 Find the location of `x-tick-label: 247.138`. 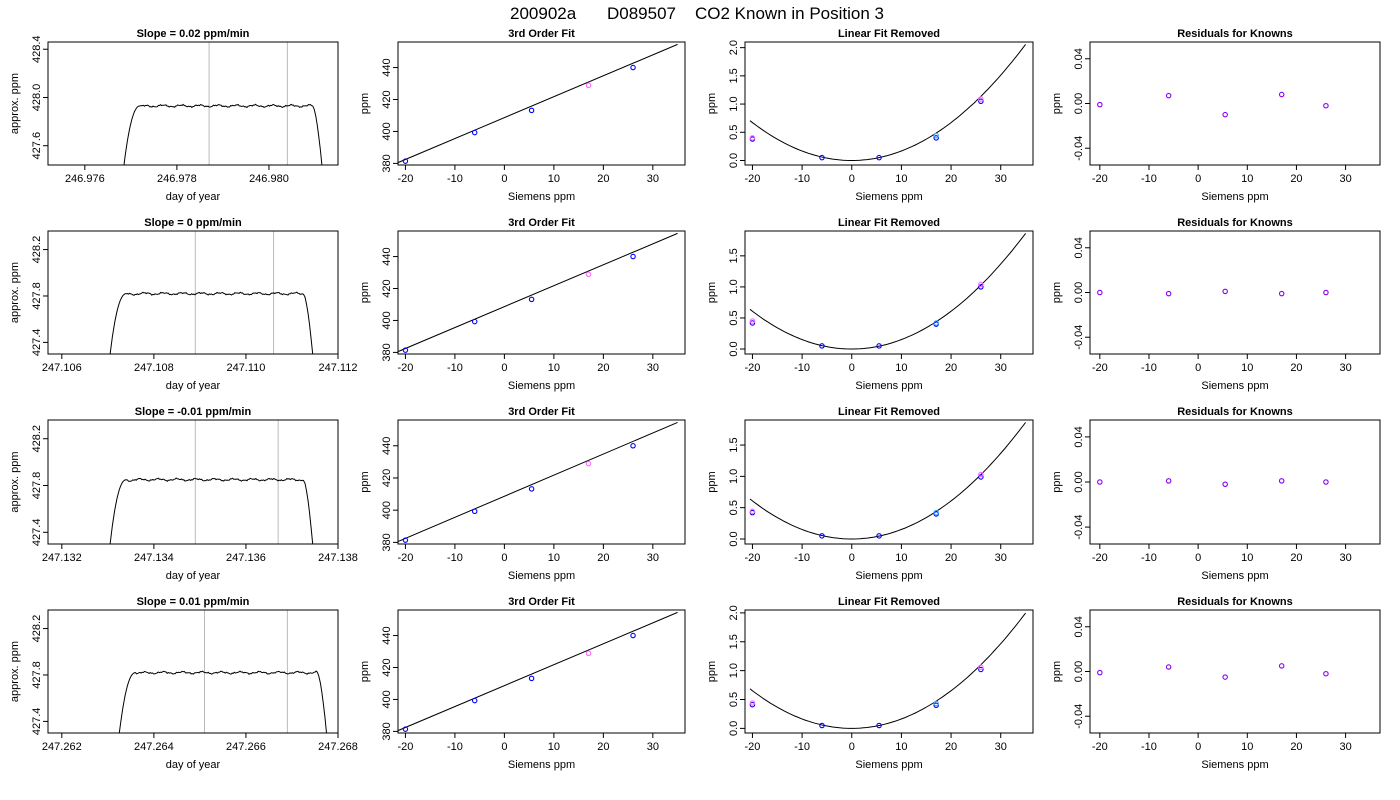

x-tick-label: 247.138 is located at coordinates (338, 558).